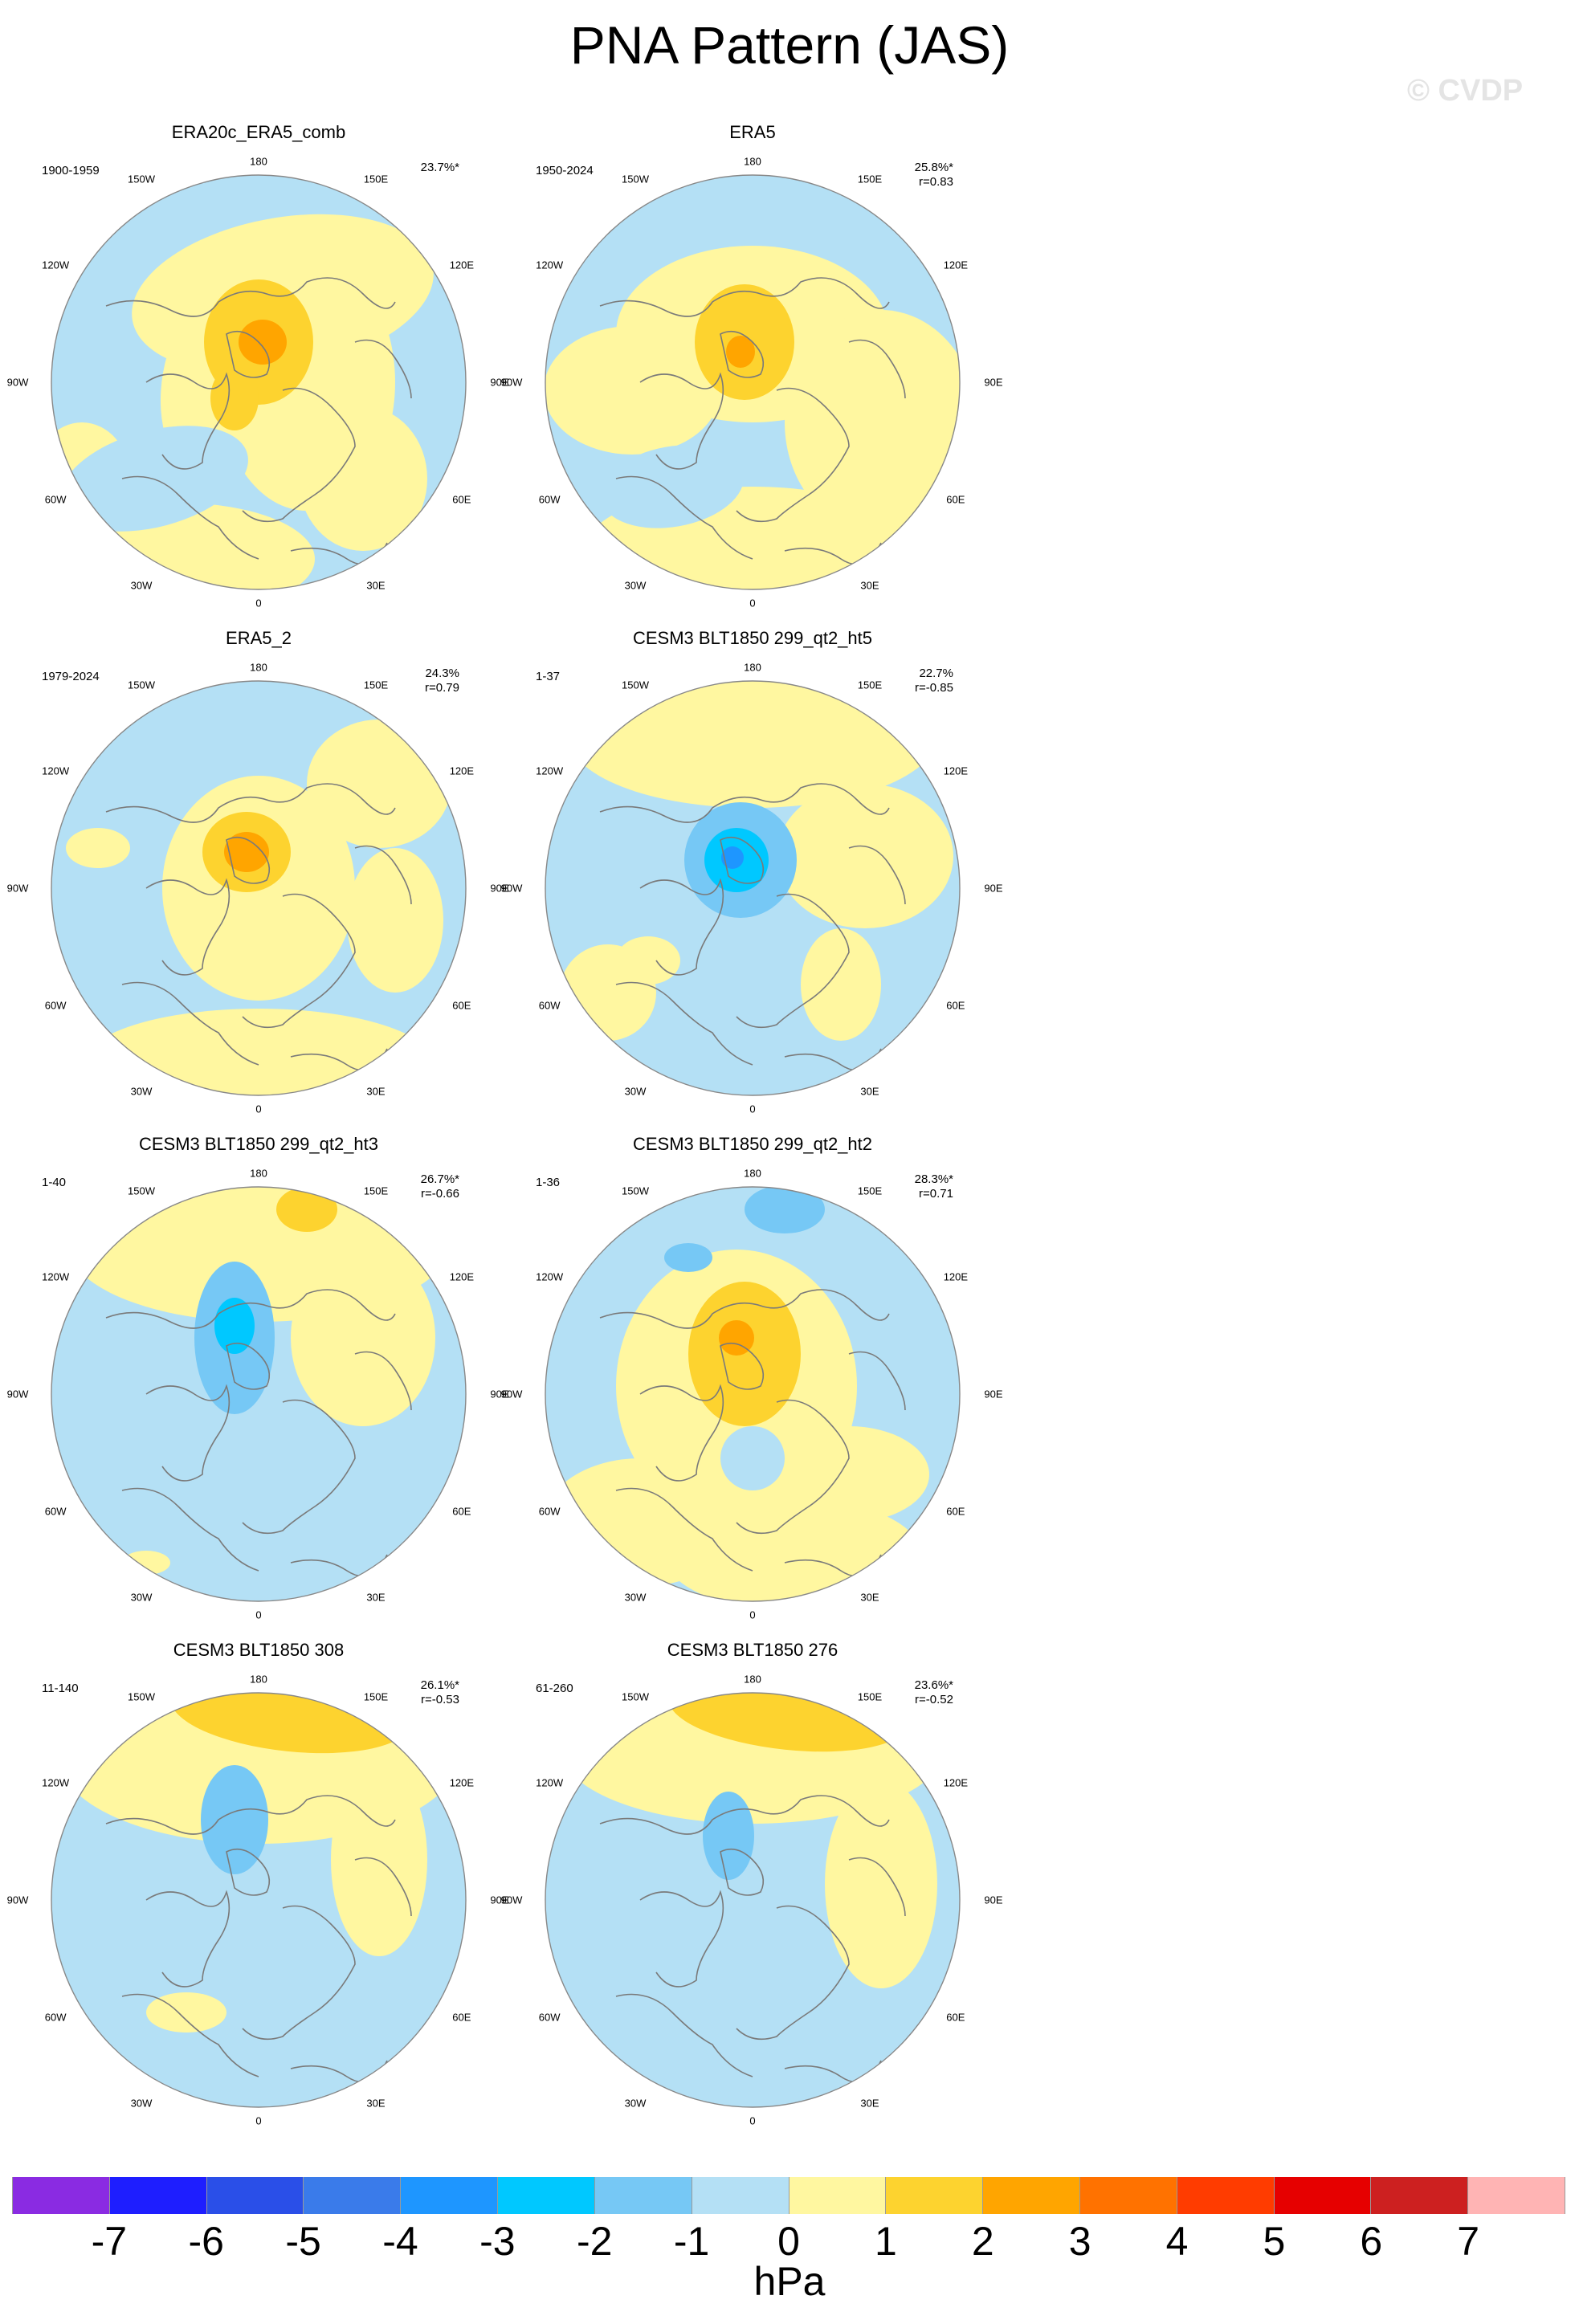  What do you see at coordinates (71, 677) in the screenshot?
I see `panel-period: 1979-2024` at bounding box center [71, 677].